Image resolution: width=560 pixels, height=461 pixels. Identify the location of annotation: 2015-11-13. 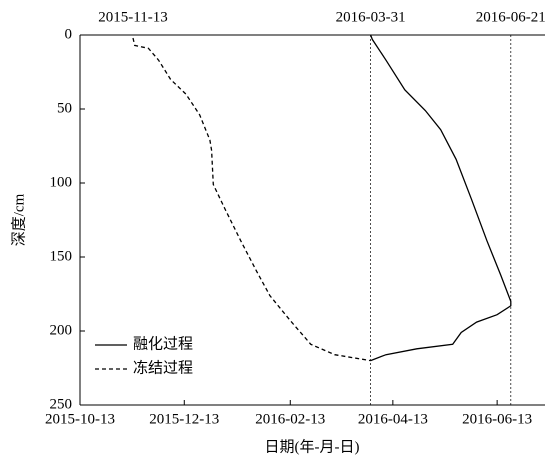
(132, 17).